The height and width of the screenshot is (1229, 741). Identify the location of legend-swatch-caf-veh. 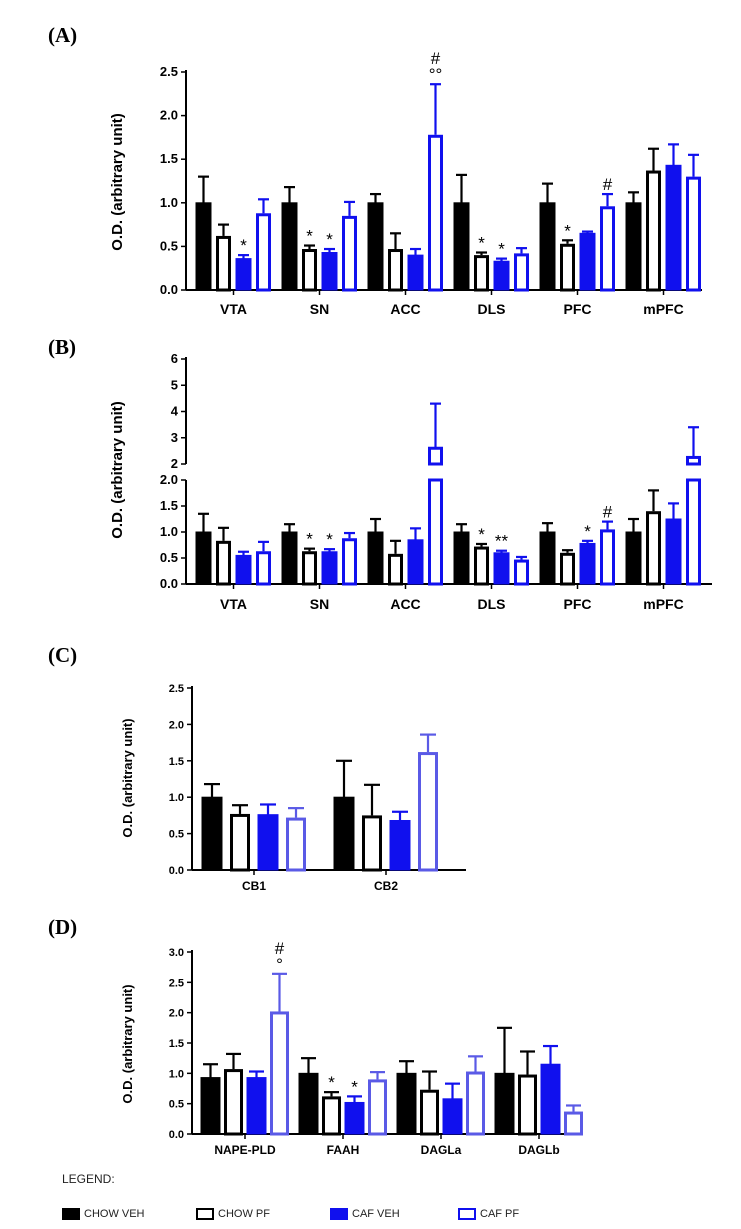
(339, 1214).